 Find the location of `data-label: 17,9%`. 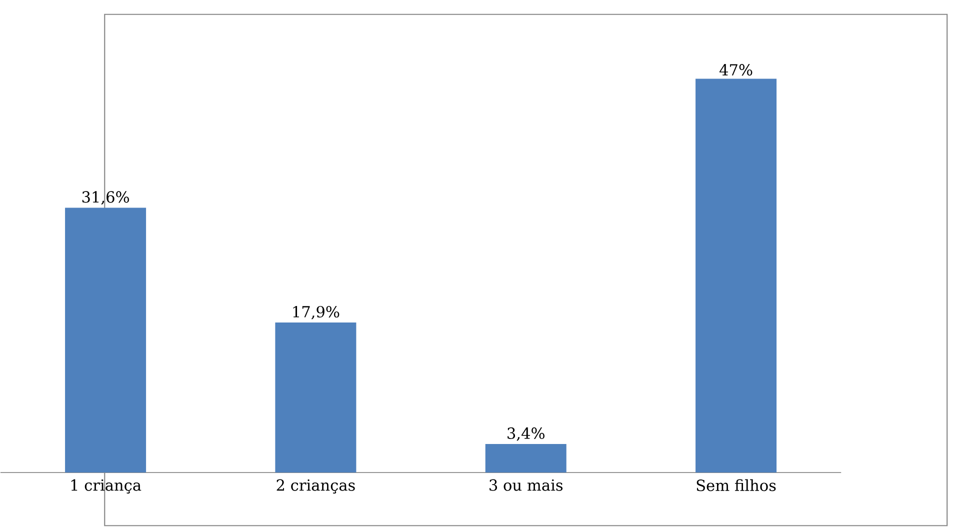

data-label: 17,9% is located at coordinates (316, 313).